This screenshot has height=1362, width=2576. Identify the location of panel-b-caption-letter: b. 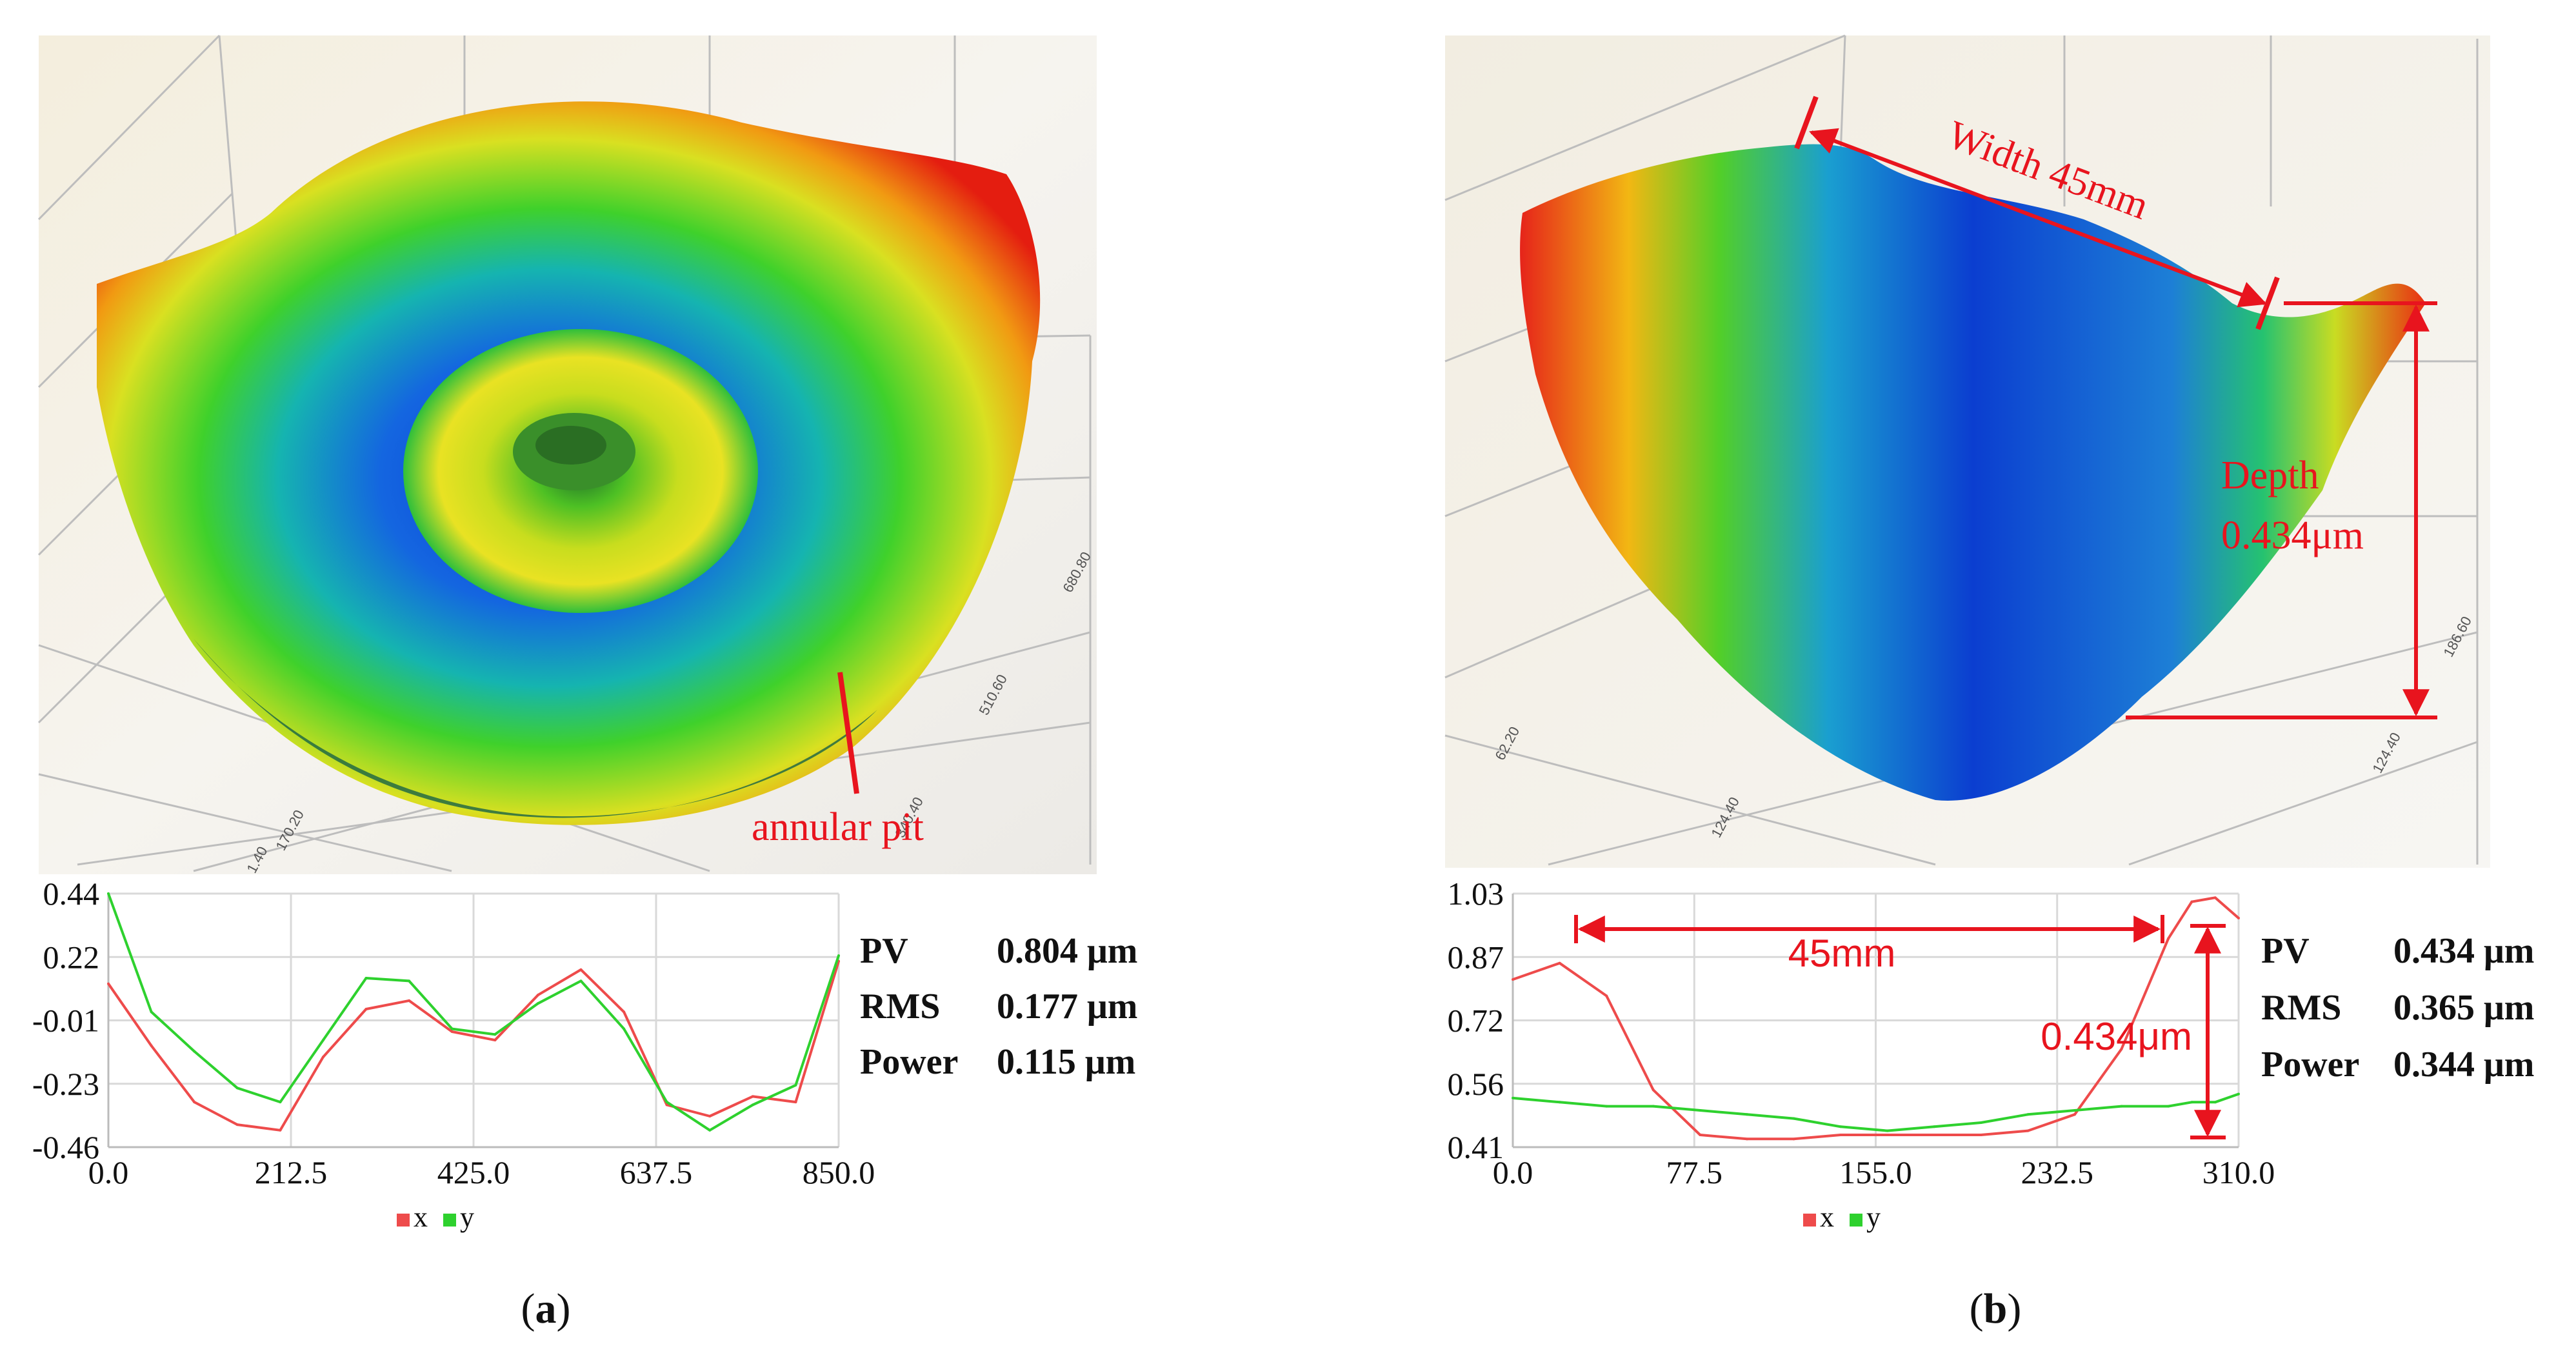
(1996, 1308).